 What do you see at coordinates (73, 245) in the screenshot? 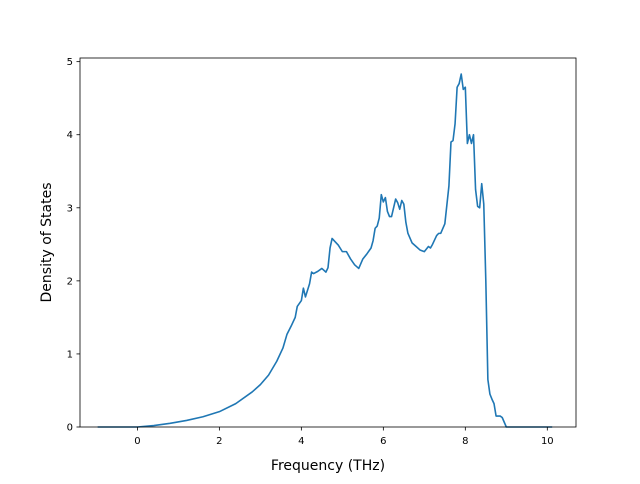
I see `y-axis-ticks: 0 1 2 3 4 5` at bounding box center [73, 245].